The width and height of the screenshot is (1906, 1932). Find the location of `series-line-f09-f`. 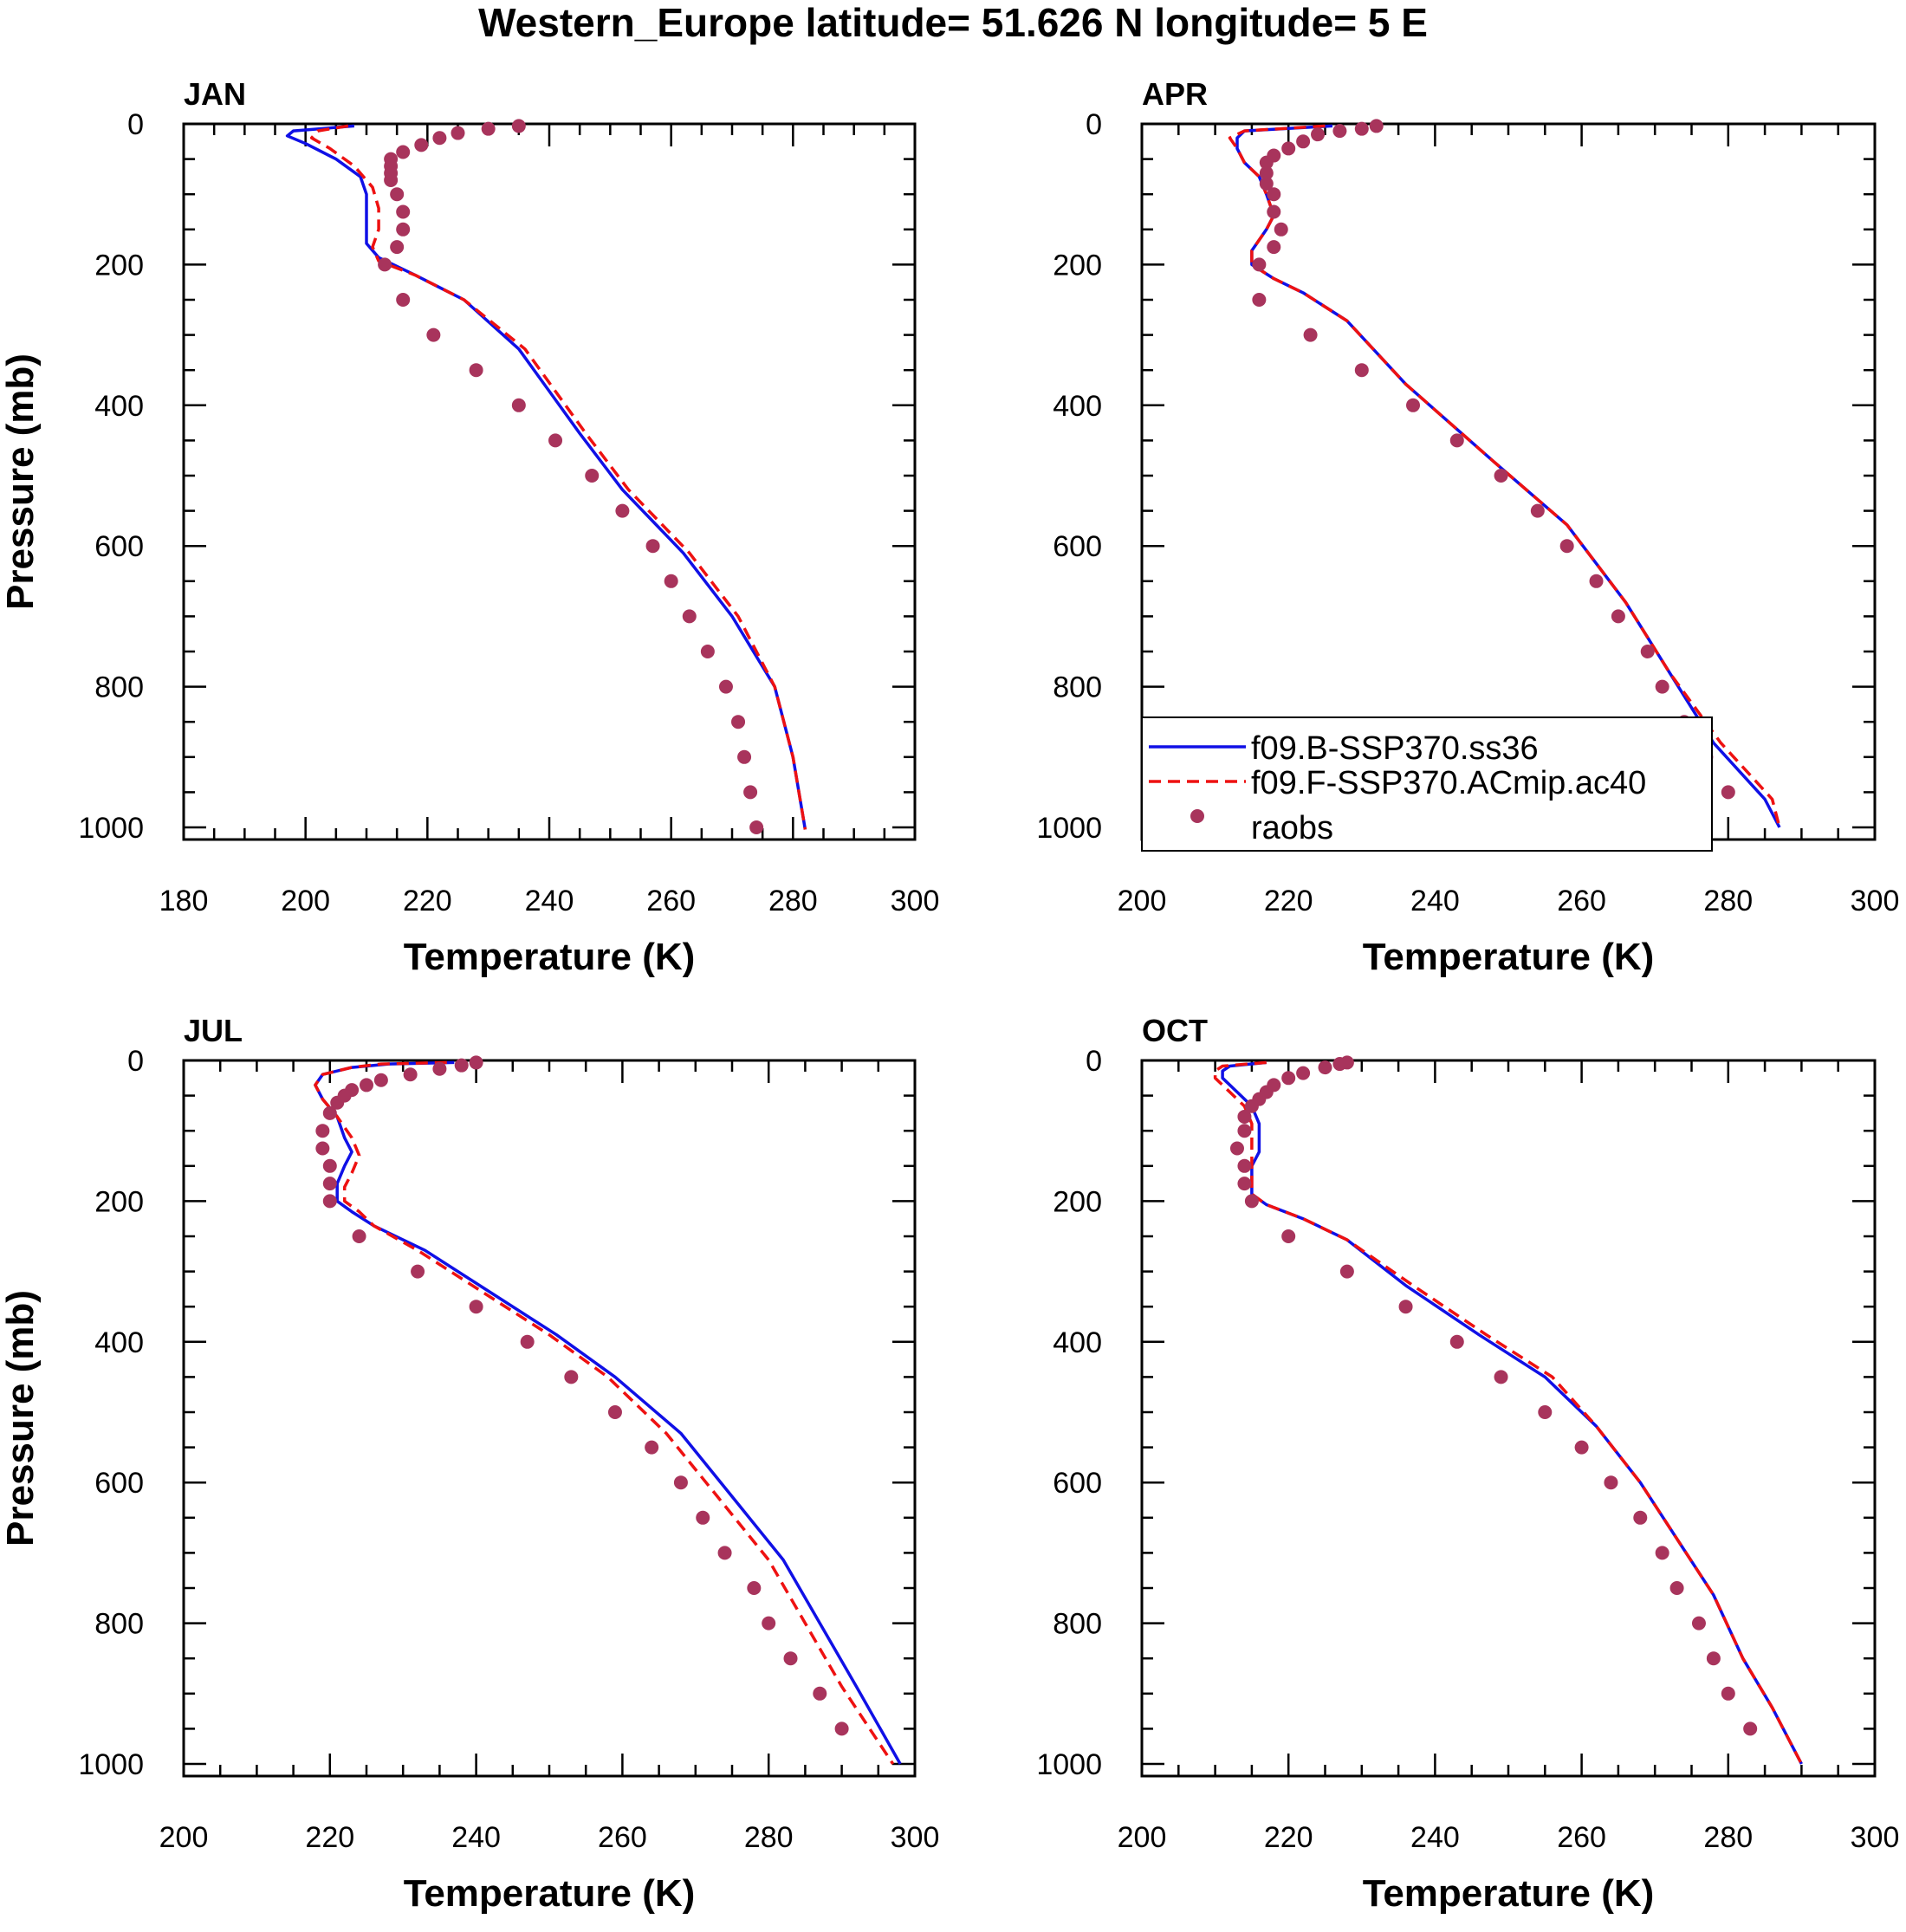

series-line-f09-f is located at coordinates (1504, 476).